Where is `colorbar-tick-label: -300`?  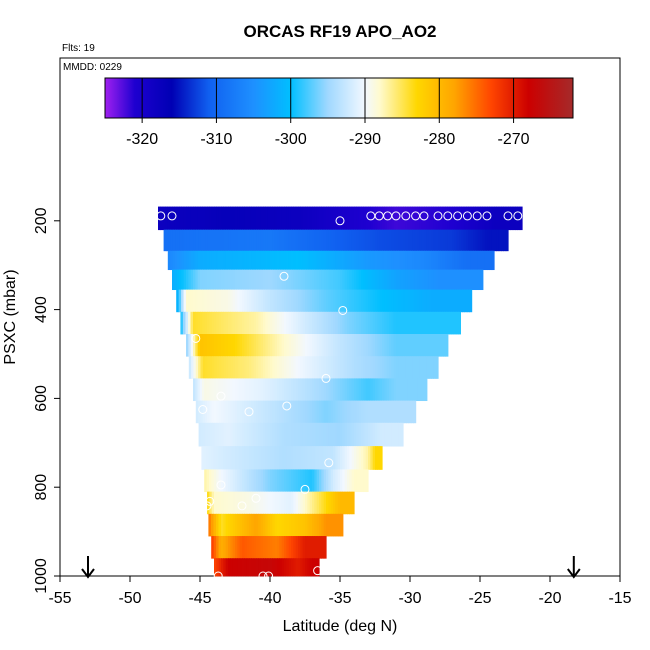 colorbar-tick-label: -300 is located at coordinates (291, 139).